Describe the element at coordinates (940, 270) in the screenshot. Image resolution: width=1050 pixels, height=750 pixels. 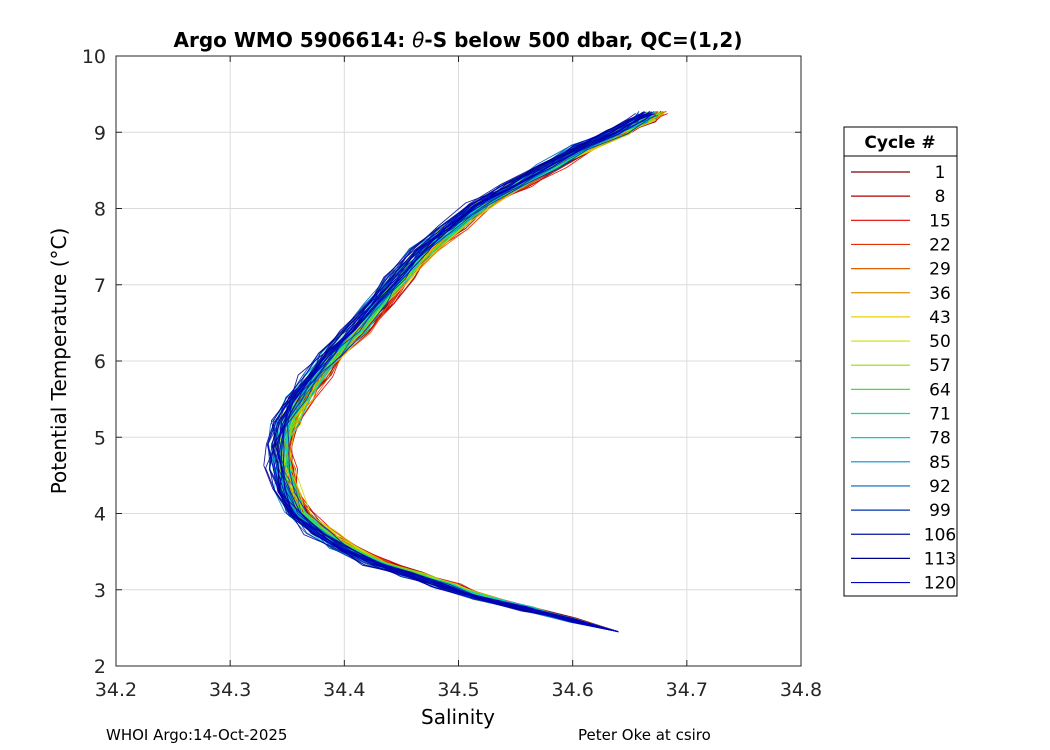
I see `legend-label: 29` at that location.